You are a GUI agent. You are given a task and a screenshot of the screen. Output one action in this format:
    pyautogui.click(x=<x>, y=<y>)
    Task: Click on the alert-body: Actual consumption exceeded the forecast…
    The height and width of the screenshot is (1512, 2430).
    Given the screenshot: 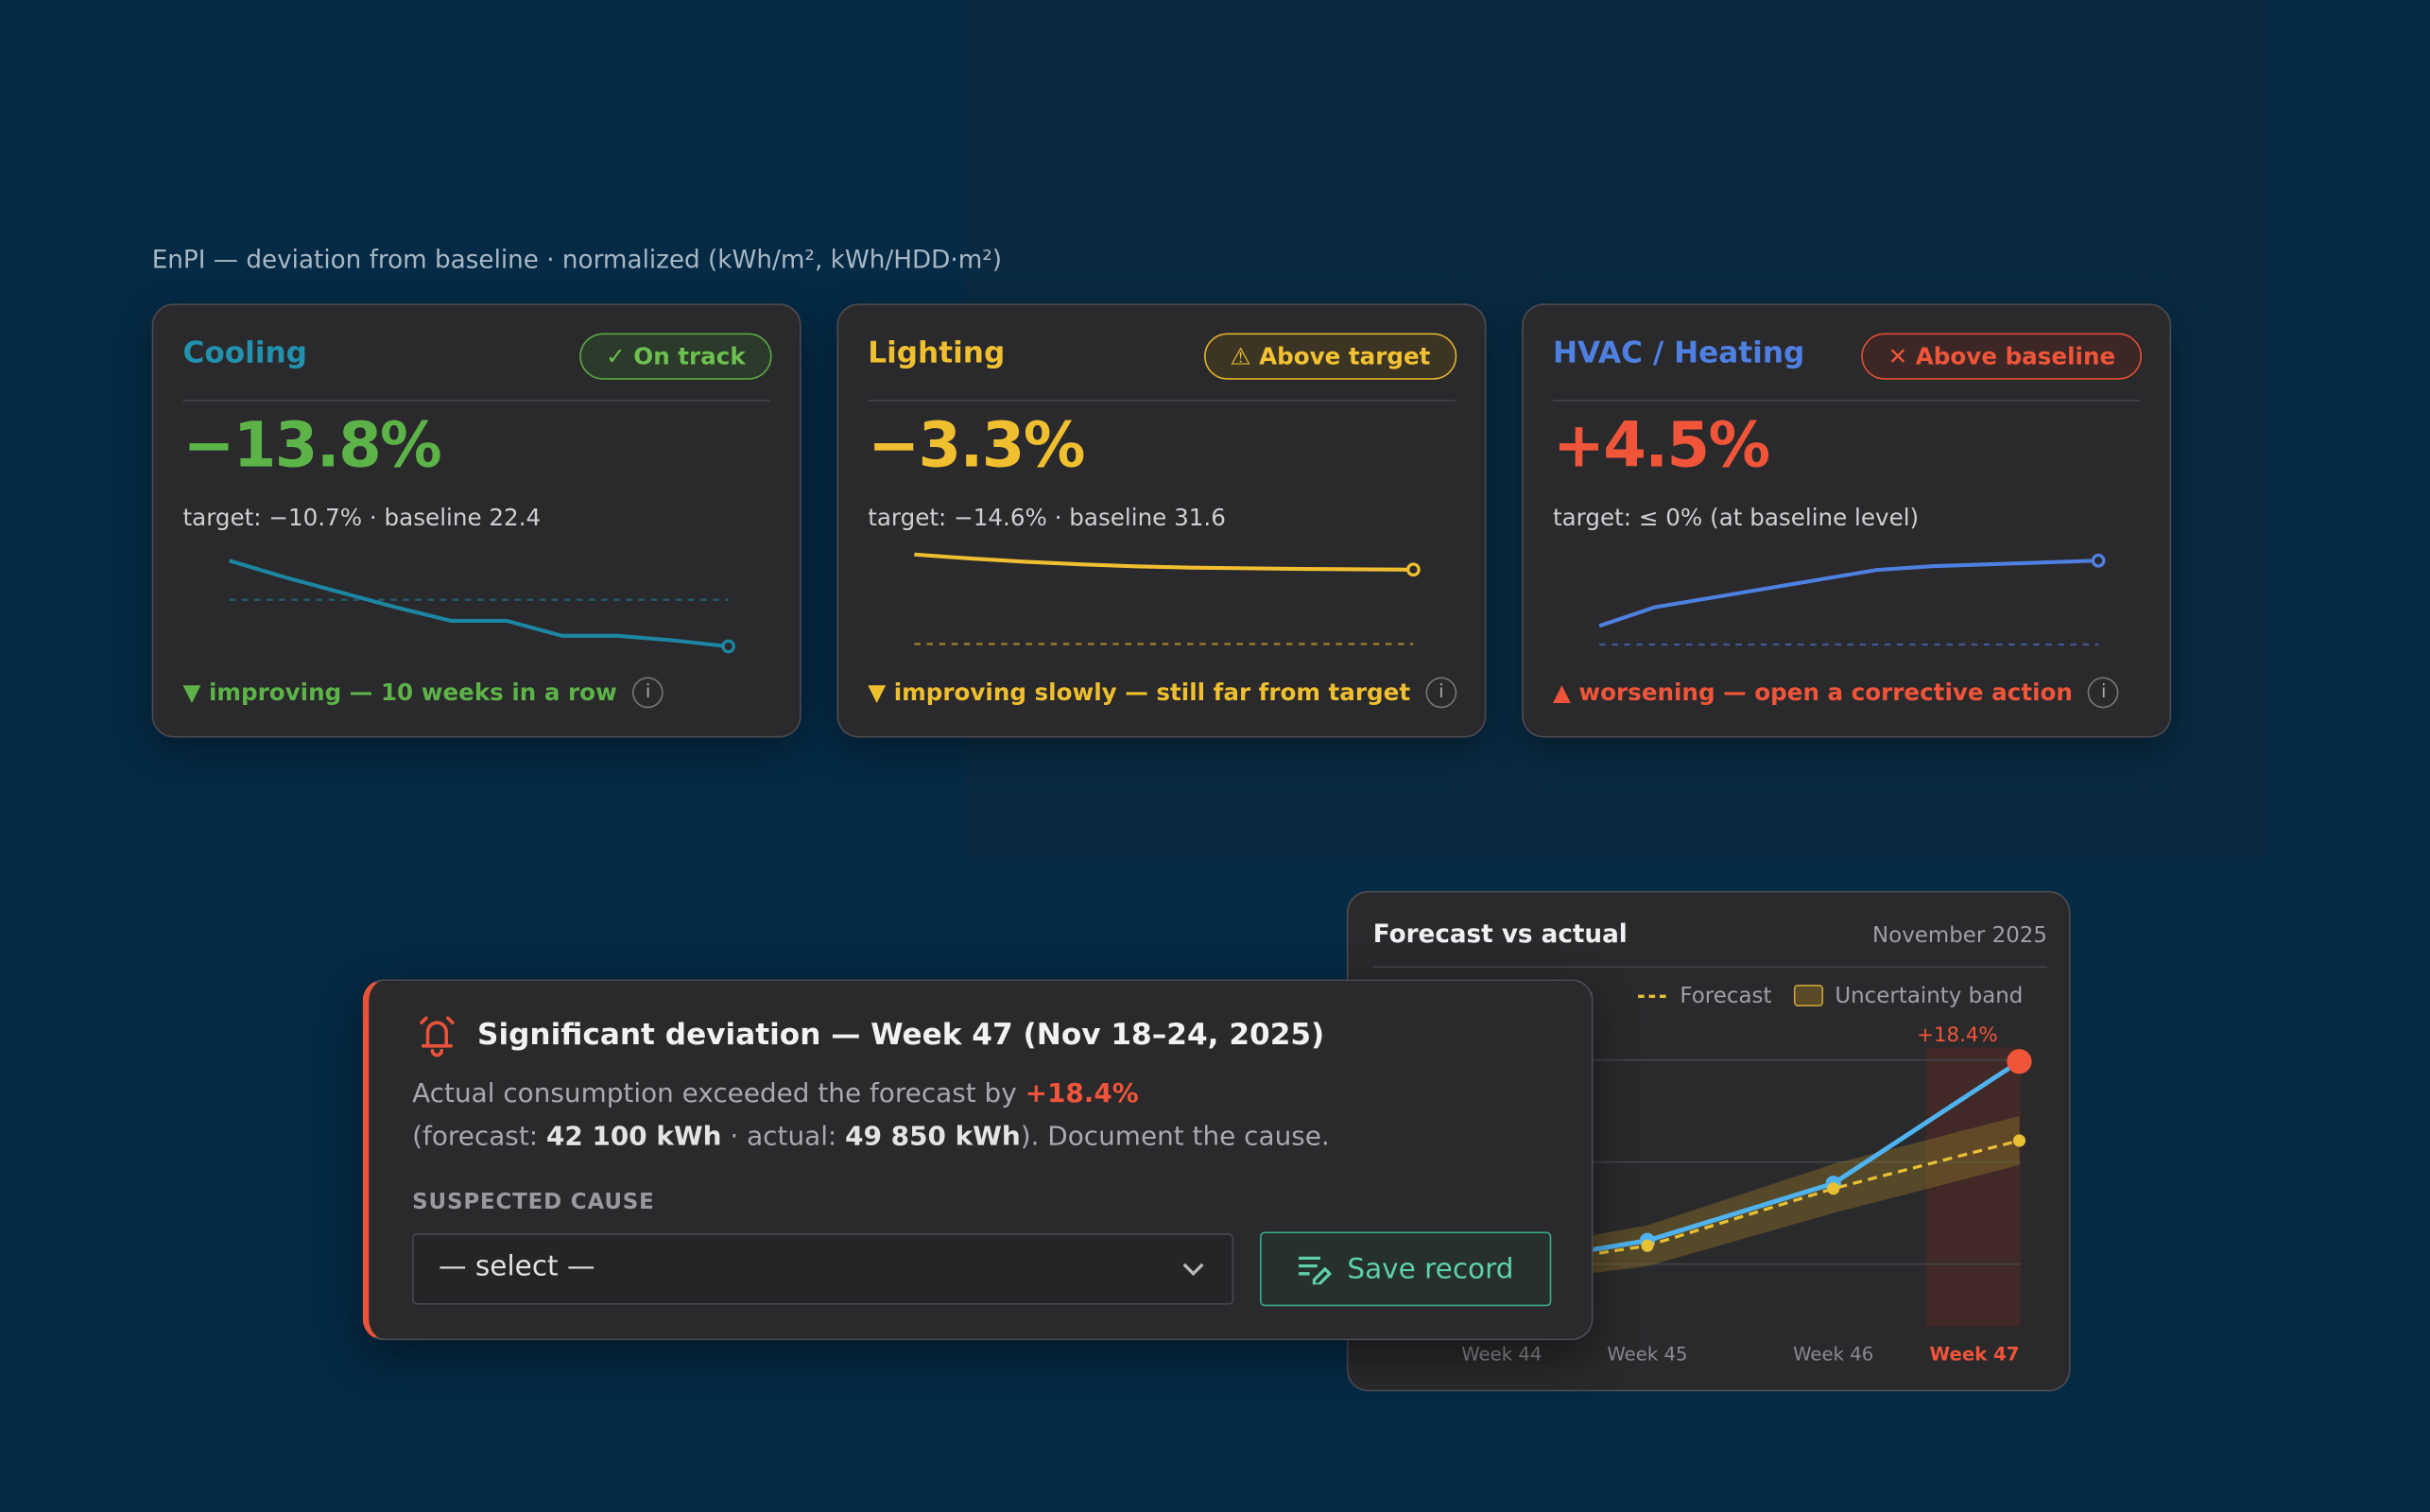 What is the action you would take?
    pyautogui.click(x=776, y=1093)
    